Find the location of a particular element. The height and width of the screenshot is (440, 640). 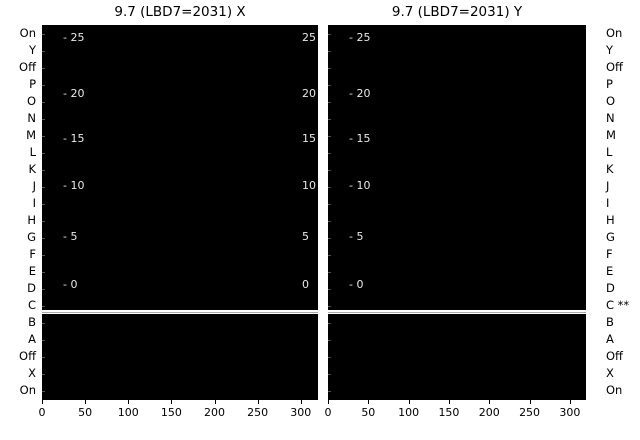

inner-label-x-edge-3: 10 is located at coordinates (309, 185).